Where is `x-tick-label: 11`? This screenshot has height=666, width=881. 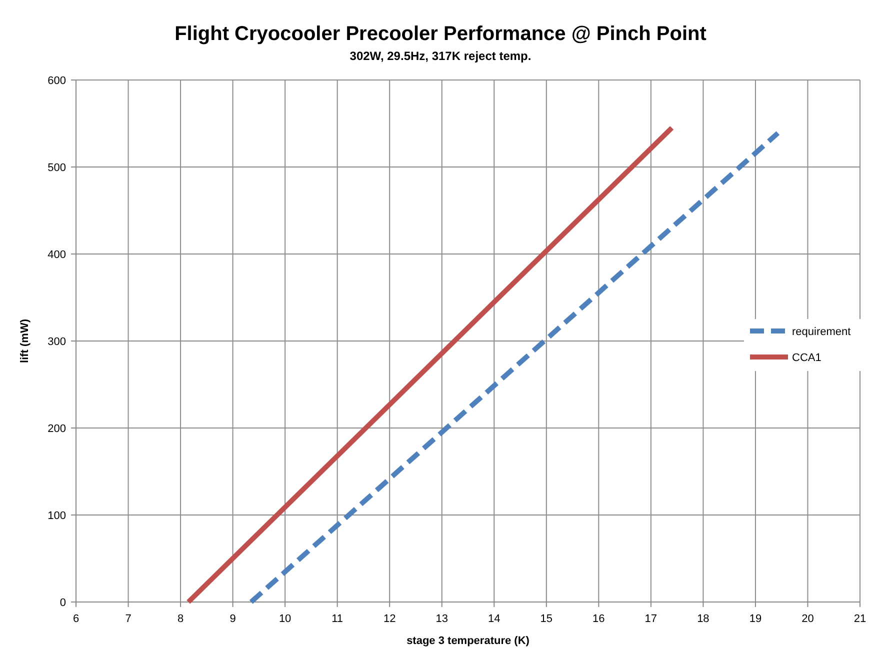
x-tick-label: 11 is located at coordinates (338, 619).